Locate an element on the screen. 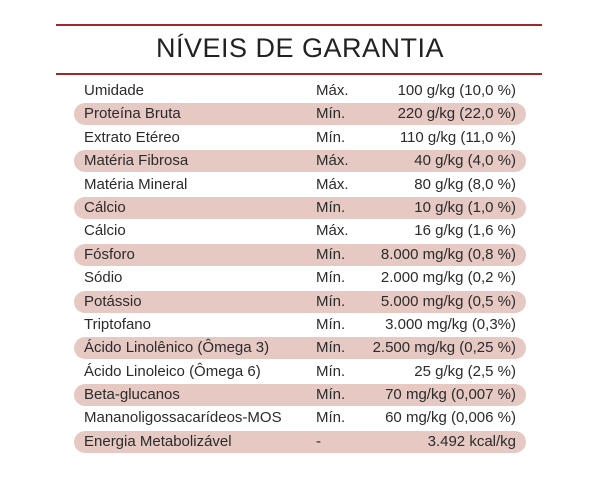 Image resolution: width=600 pixels, height=478 pixels. nutrient-name: Triptofano is located at coordinates (117, 324).